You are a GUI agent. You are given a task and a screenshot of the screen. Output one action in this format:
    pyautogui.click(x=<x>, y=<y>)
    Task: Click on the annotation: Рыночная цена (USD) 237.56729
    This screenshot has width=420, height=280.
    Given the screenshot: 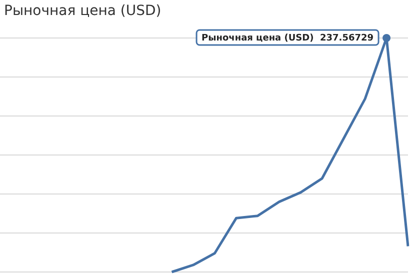 What is the action you would take?
    pyautogui.click(x=288, y=38)
    